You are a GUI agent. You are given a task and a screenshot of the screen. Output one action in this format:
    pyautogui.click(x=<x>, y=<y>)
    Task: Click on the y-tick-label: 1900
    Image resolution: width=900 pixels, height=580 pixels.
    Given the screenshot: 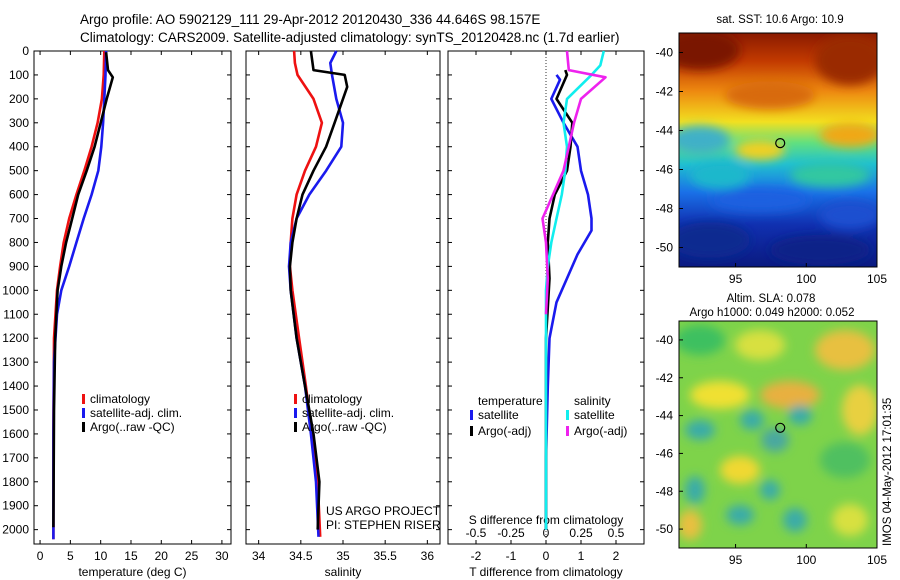 What is the action you would take?
    pyautogui.click(x=15, y=506)
    